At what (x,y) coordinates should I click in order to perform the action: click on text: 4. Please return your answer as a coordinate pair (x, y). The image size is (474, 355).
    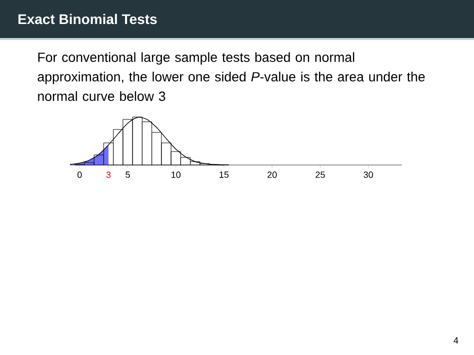
    Looking at the image, I should click on (456, 340).